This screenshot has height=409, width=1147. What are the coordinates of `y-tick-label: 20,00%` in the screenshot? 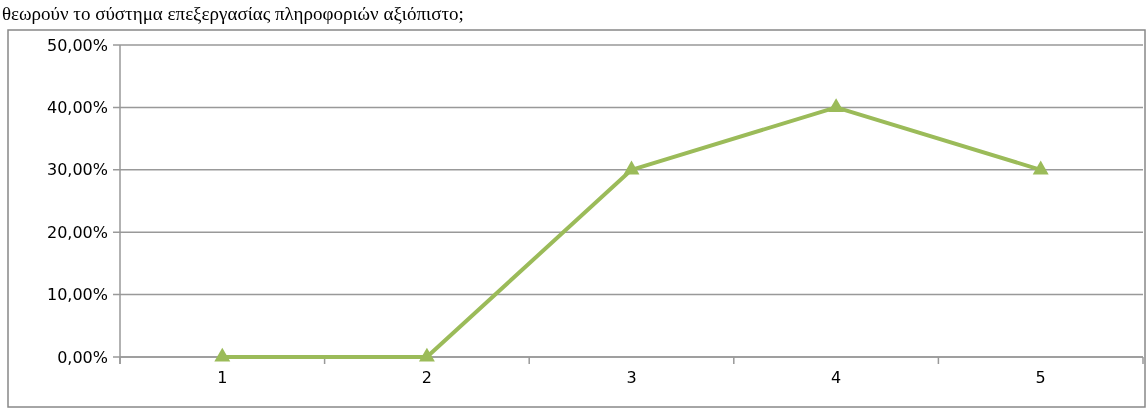 It's located at (77, 232).